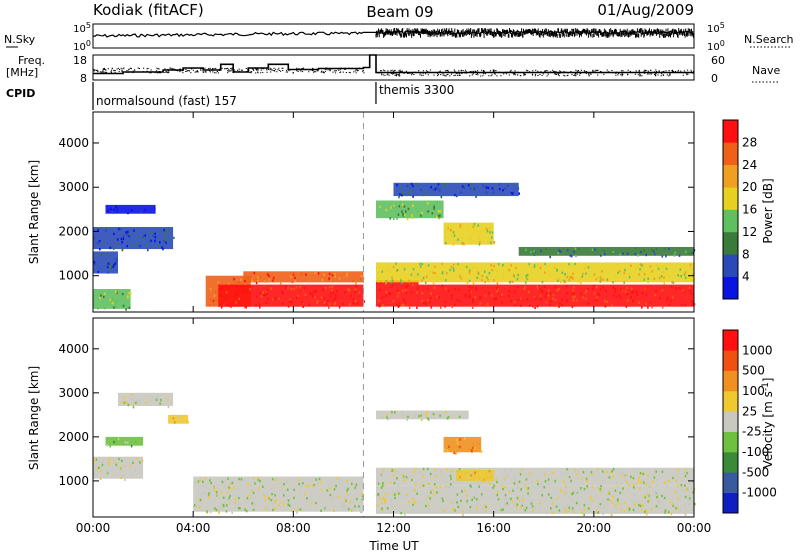  What do you see at coordinates (416, 90) in the screenshot?
I see `cpid-program-2: themis 3300` at bounding box center [416, 90].